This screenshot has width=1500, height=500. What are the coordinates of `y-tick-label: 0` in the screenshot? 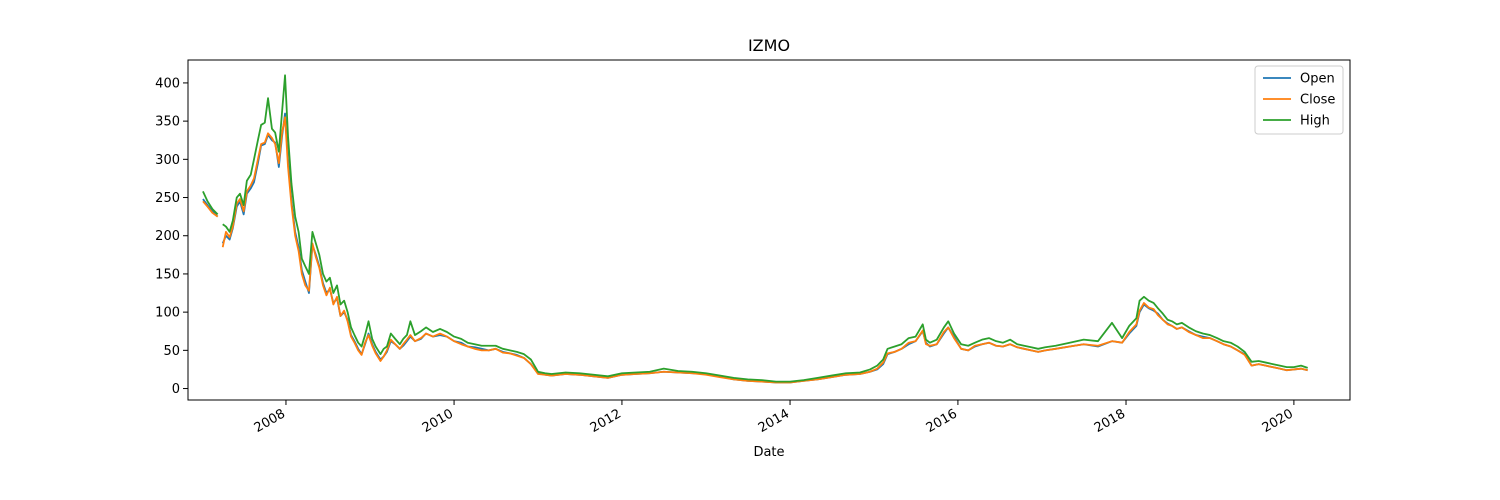 It's located at (176, 389).